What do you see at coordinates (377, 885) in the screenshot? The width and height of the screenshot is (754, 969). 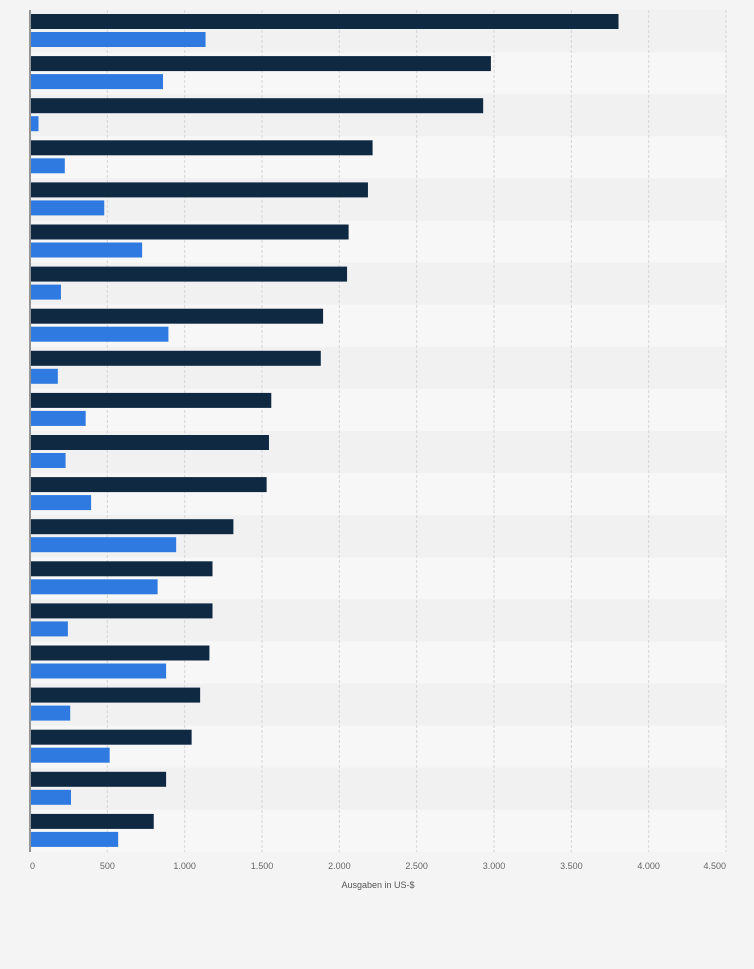 I see `x-axis-title: Ausgaben in US-$` at bounding box center [377, 885].